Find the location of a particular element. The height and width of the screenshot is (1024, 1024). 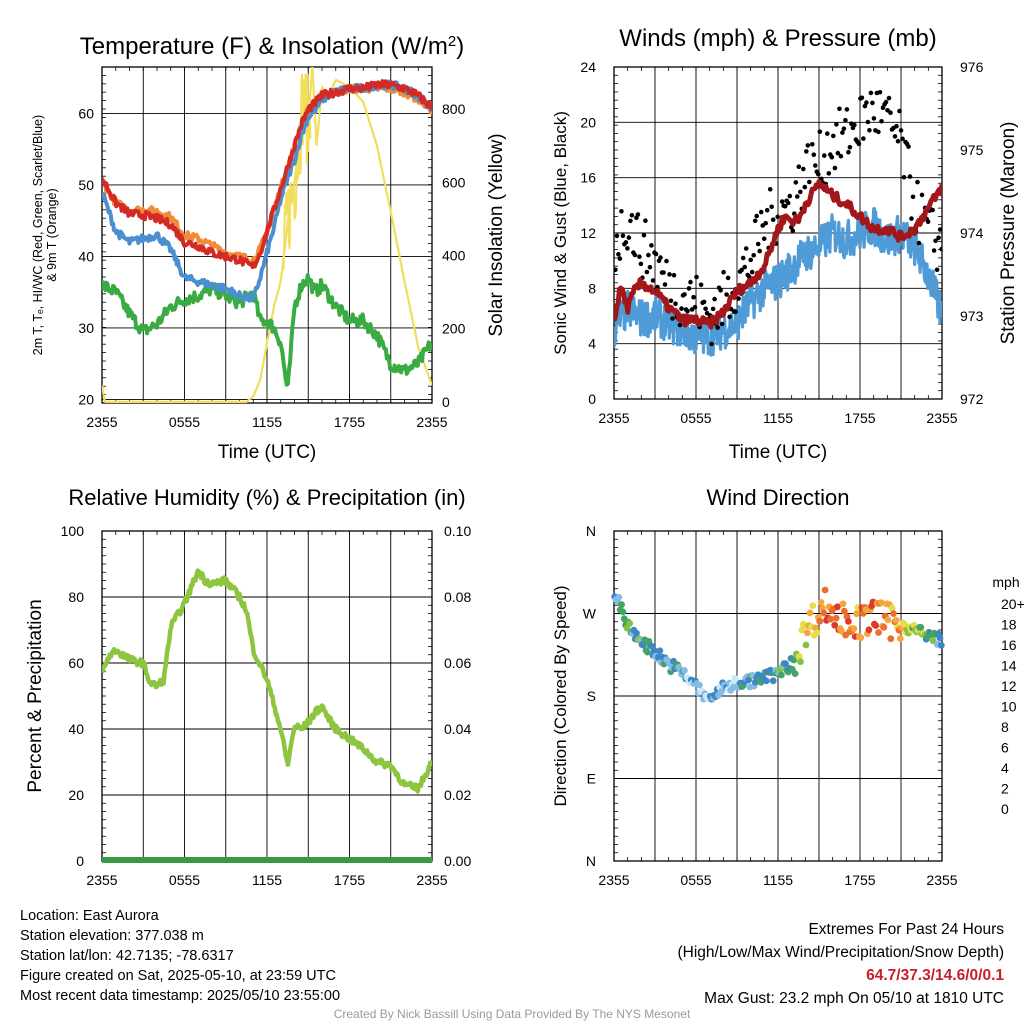

y-tick-label: 60 is located at coordinates (76, 663).